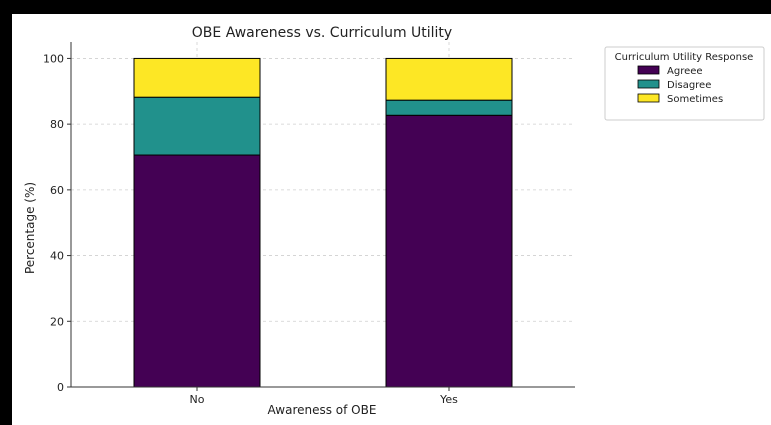  What do you see at coordinates (197, 77) in the screenshot?
I see `bar-no-sometimes` at bounding box center [197, 77].